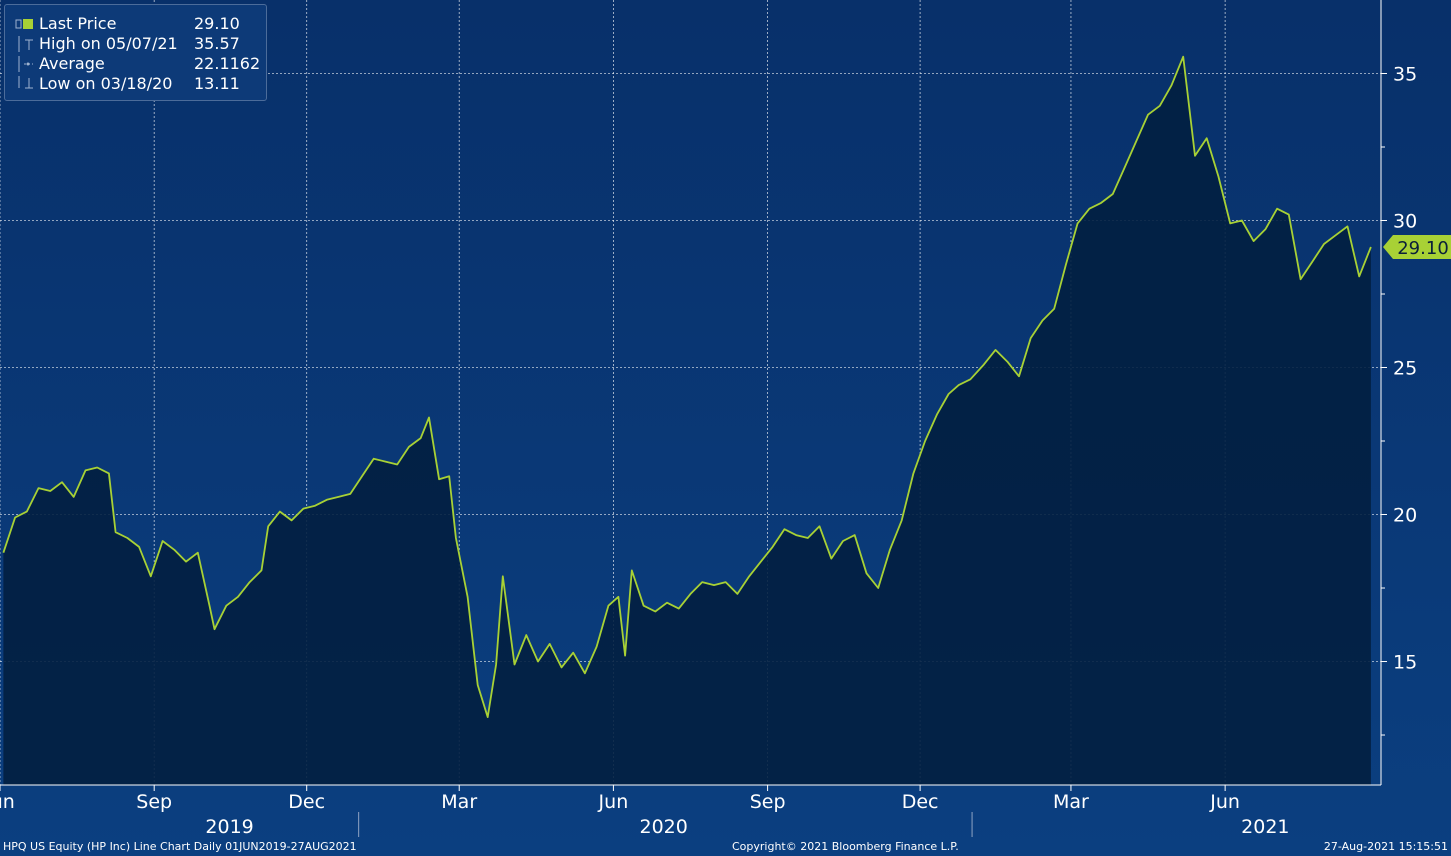 This screenshot has height=856, width=1451. Describe the element at coordinates (135, 24) in the screenshot. I see `legend-item-last-price: Last Price 29.10` at that location.